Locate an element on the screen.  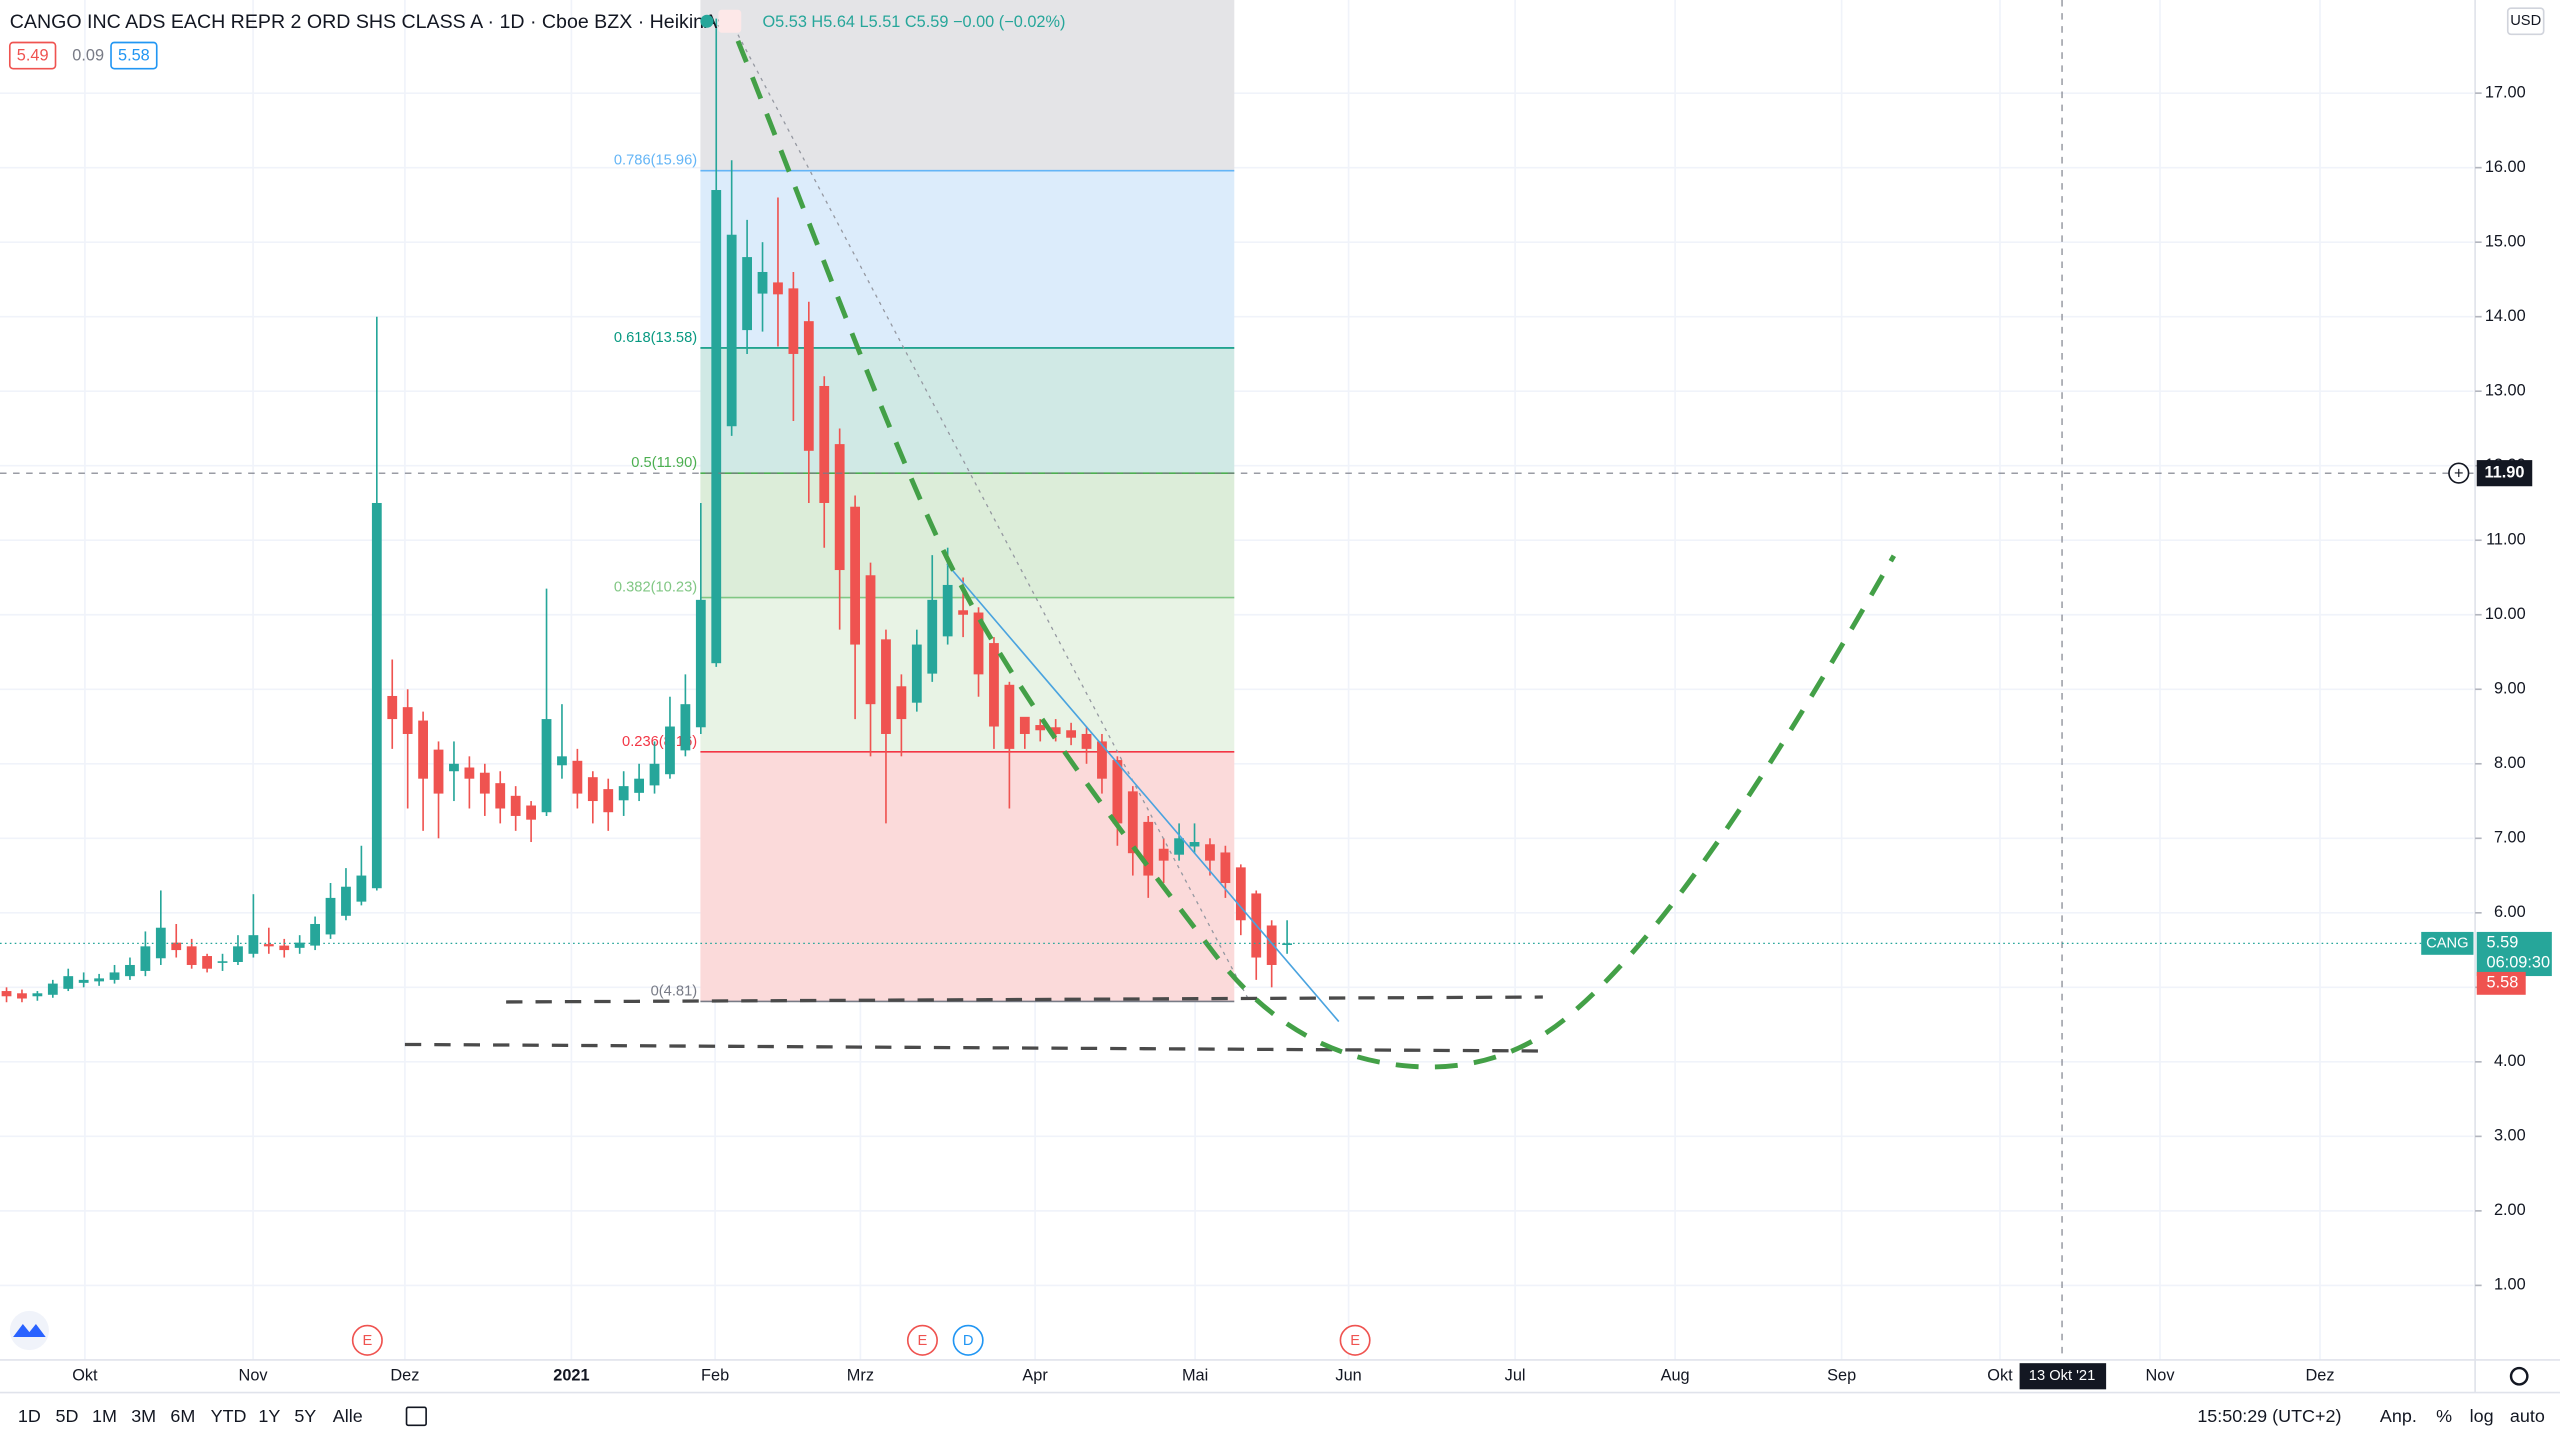
y-tick-label: 8.00 is located at coordinates (2510, 763).